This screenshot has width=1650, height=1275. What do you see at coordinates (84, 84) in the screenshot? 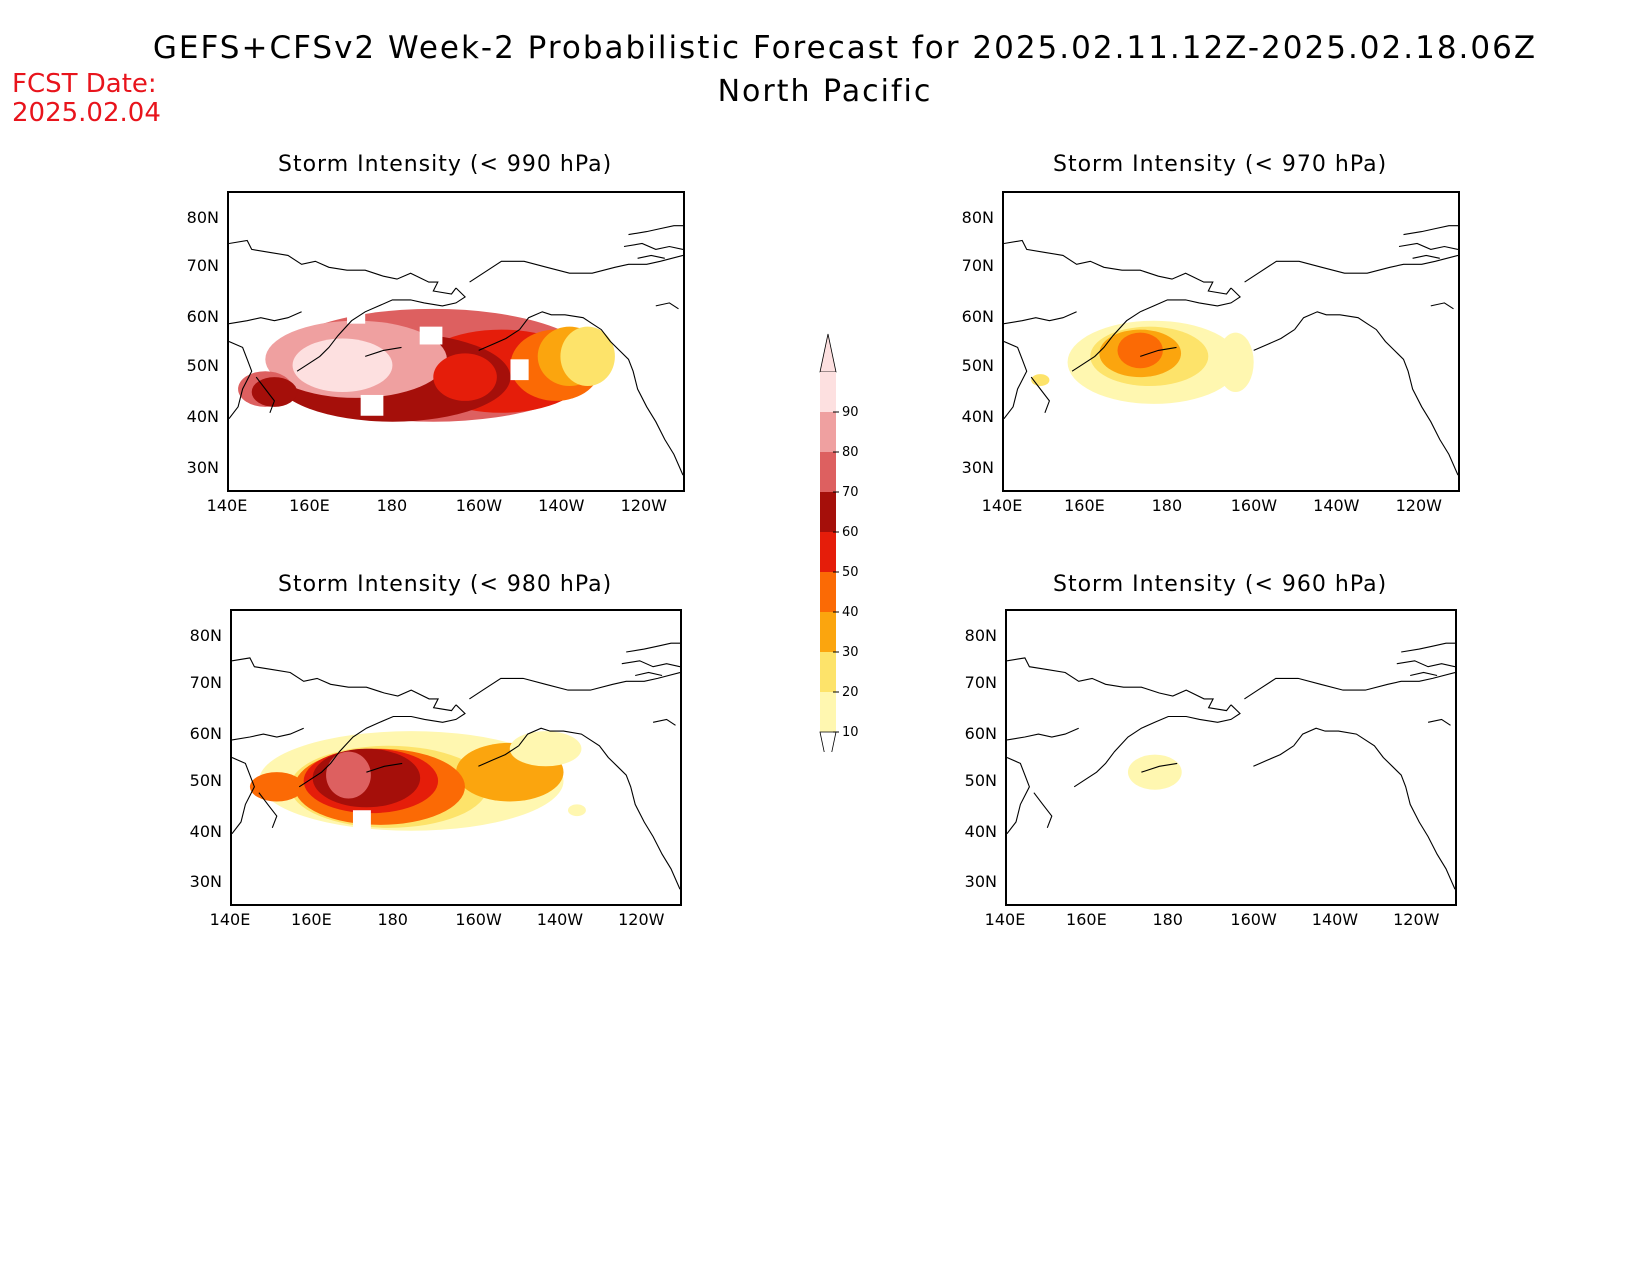
I see `fcst-date-label: FCST Date:` at bounding box center [84, 84].